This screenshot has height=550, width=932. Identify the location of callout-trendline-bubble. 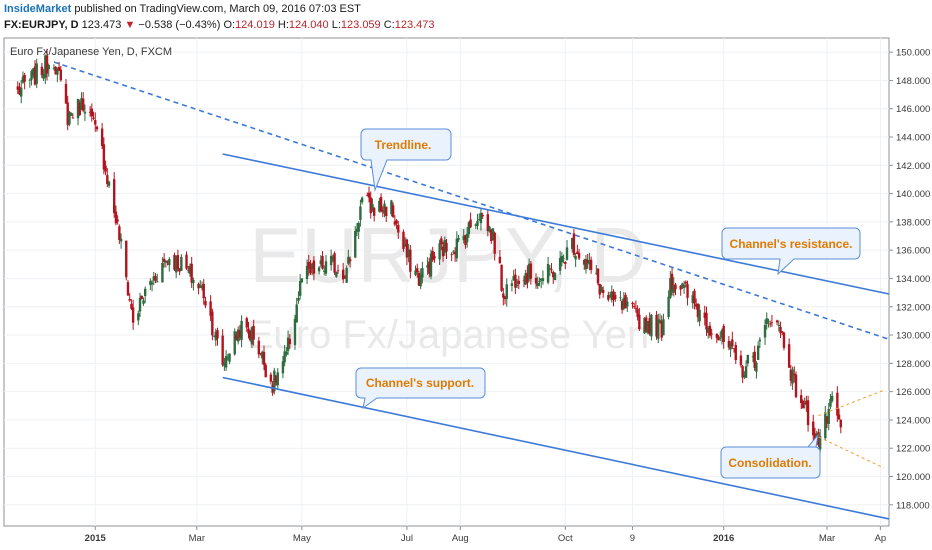
(406, 160).